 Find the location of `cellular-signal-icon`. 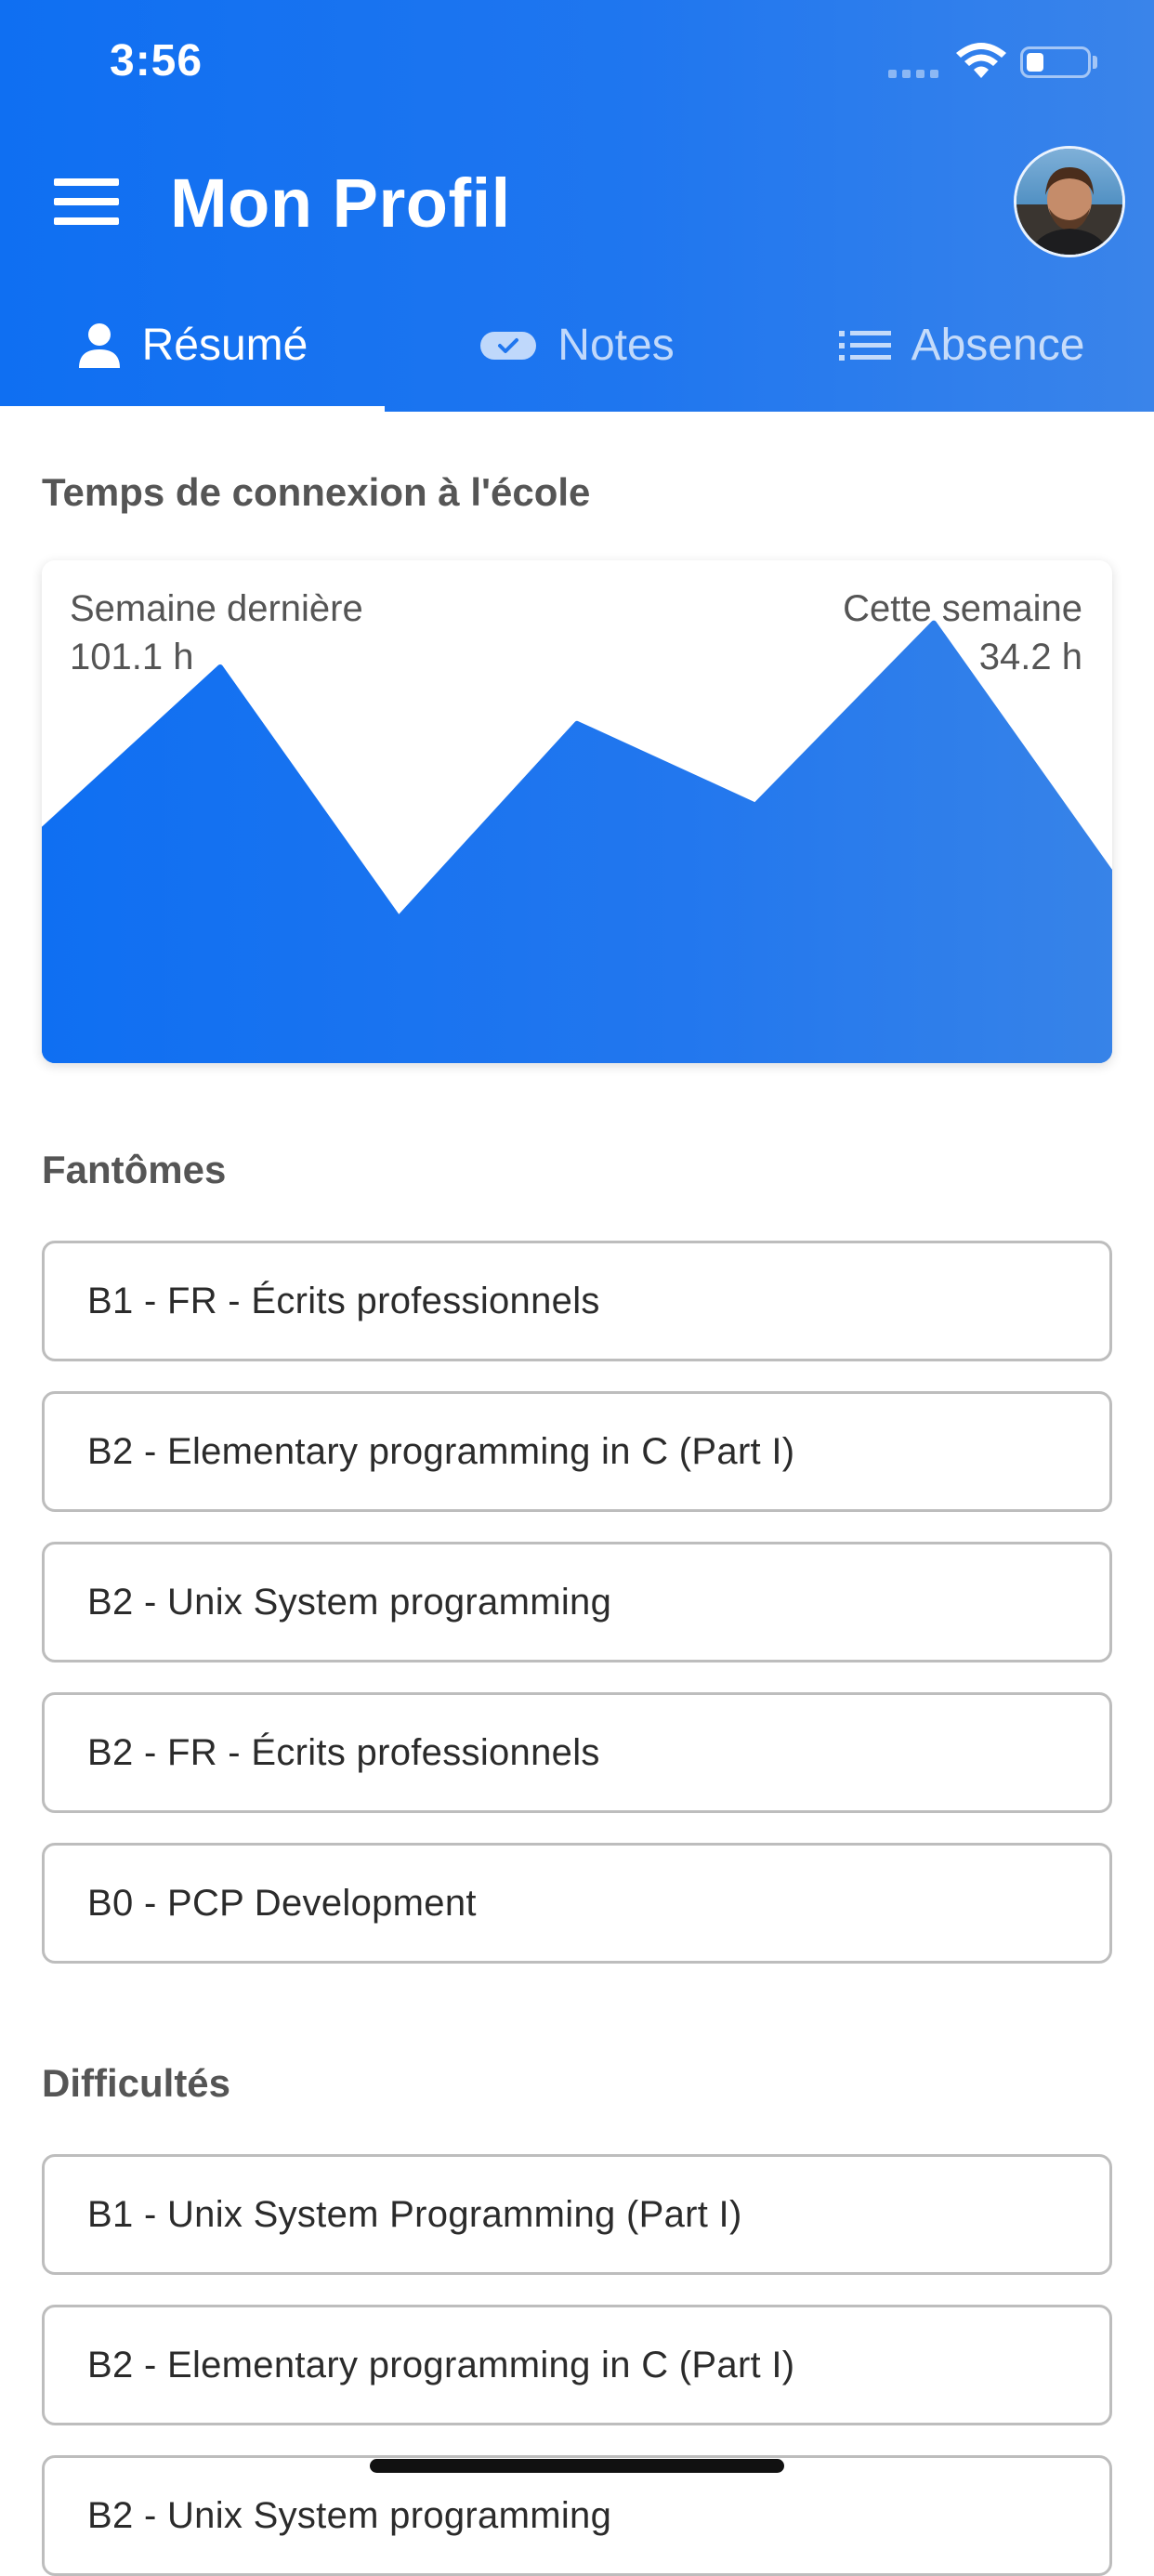

cellular-signal-icon is located at coordinates (914, 74).